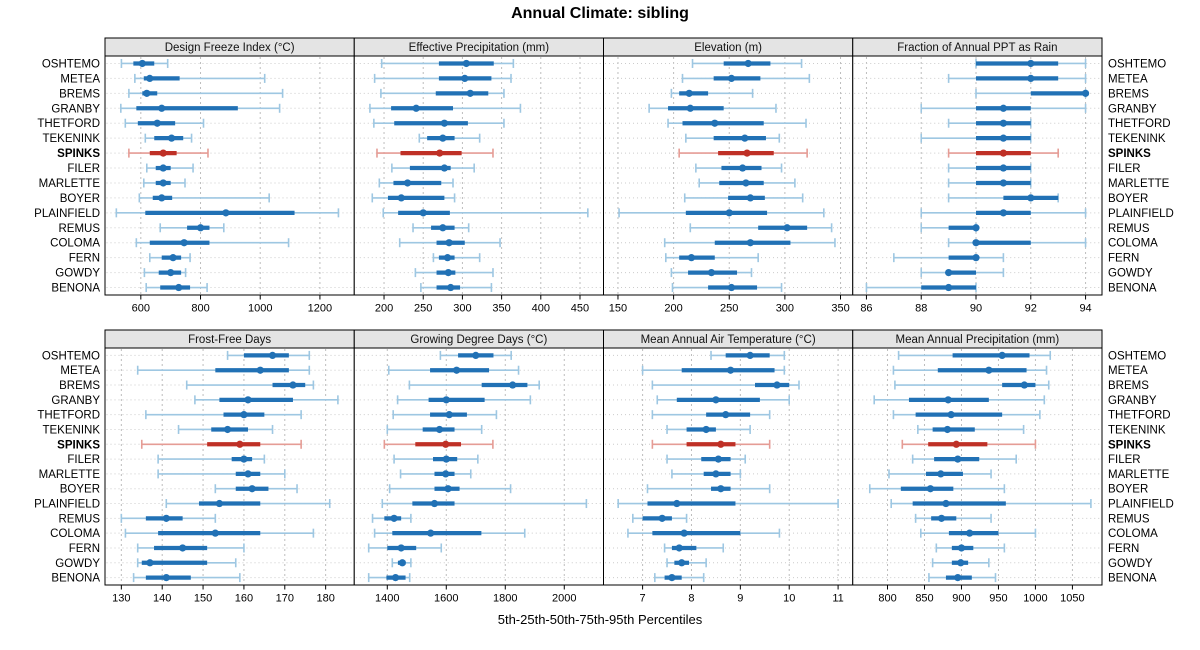 The image size is (1200, 650). What do you see at coordinates (75, 244) in the screenshot?
I see `row-label-left: COLOMA` at bounding box center [75, 244].